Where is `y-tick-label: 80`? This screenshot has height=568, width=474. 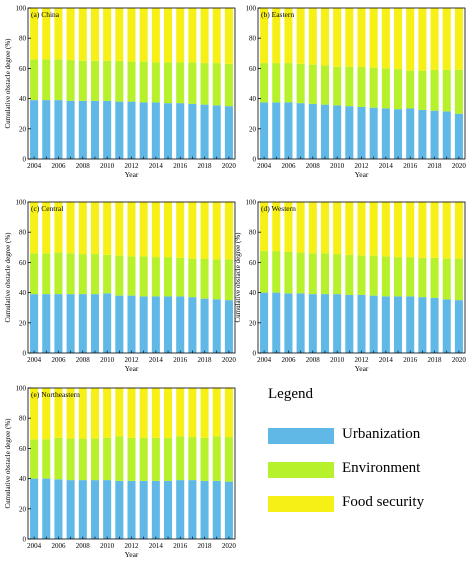 y-tick-label: 80 is located at coordinates (23, 39).